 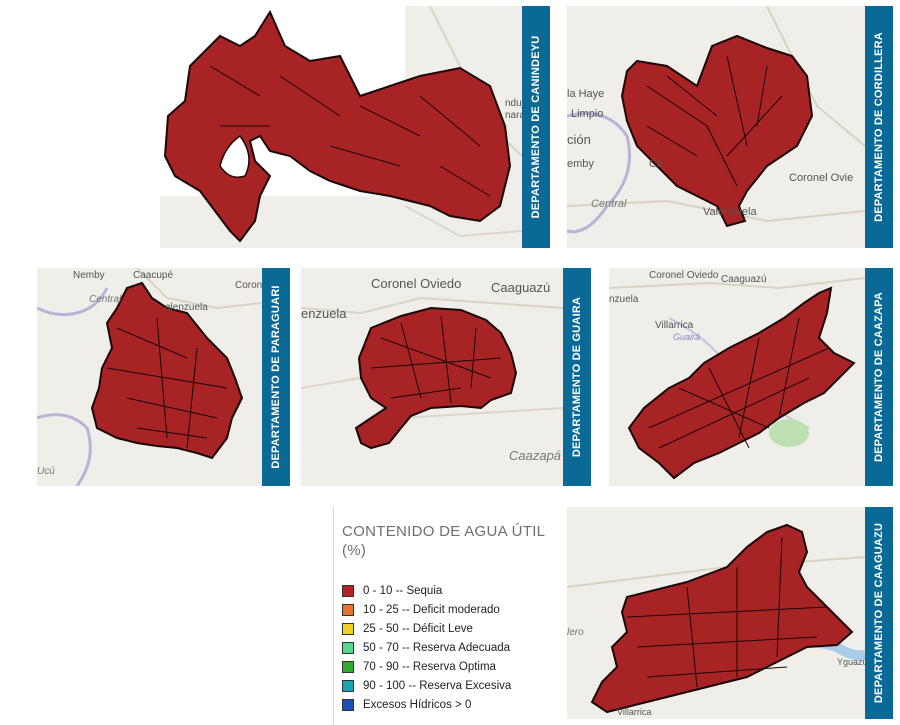 I want to click on place-label: enzuela, so click(x=324, y=313).